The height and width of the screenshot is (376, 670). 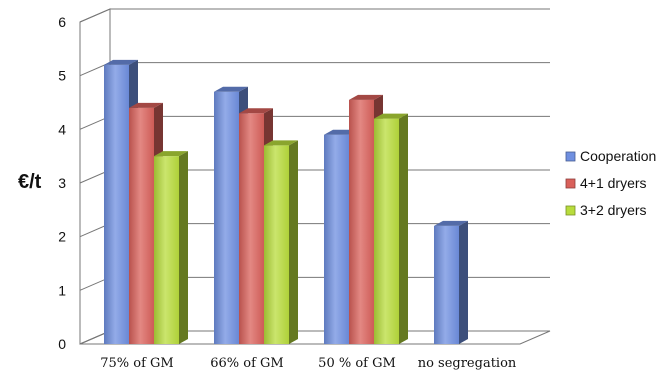 What do you see at coordinates (62, 344) in the screenshot?
I see `y-tick-label: 0` at bounding box center [62, 344].